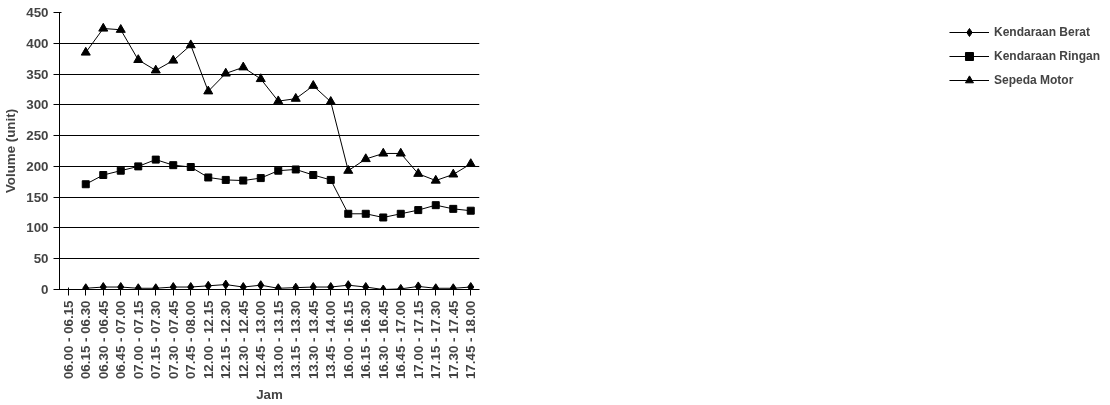  Describe the element at coordinates (313, 339) in the screenshot. I see `x-tick-label: 13.30 - 13.45` at that location.